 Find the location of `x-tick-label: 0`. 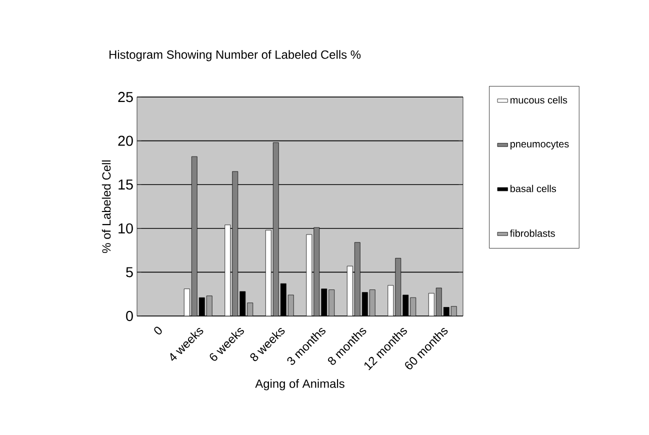

x-tick-label: 0 is located at coordinates (158, 330).